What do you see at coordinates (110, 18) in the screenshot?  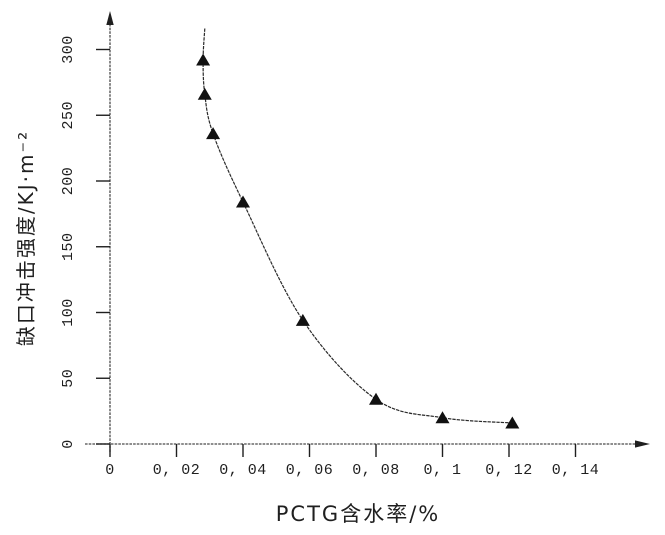 I see `y-axis-arrow-icon` at bounding box center [110, 18].